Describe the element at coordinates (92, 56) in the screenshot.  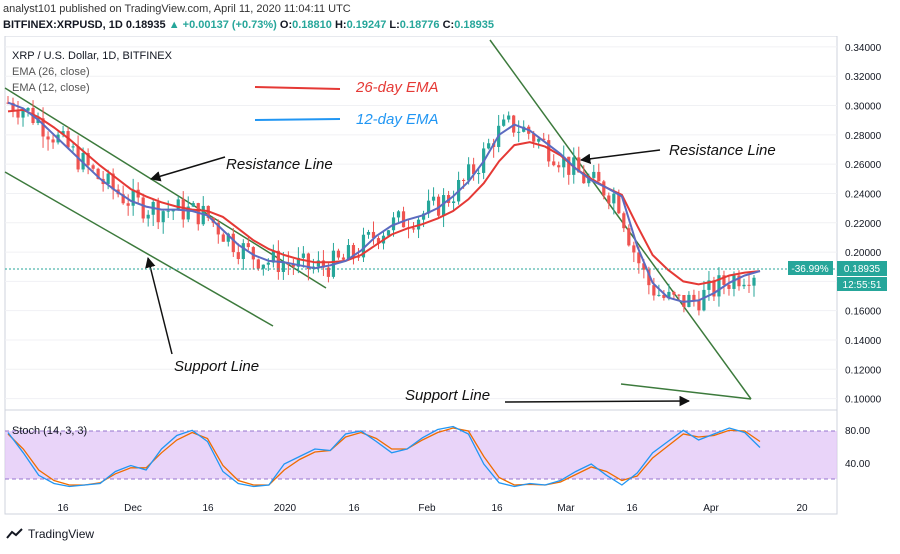
I see `chart-title: XRP / U.S. Dollar, 1D, BITFINEX` at that location.